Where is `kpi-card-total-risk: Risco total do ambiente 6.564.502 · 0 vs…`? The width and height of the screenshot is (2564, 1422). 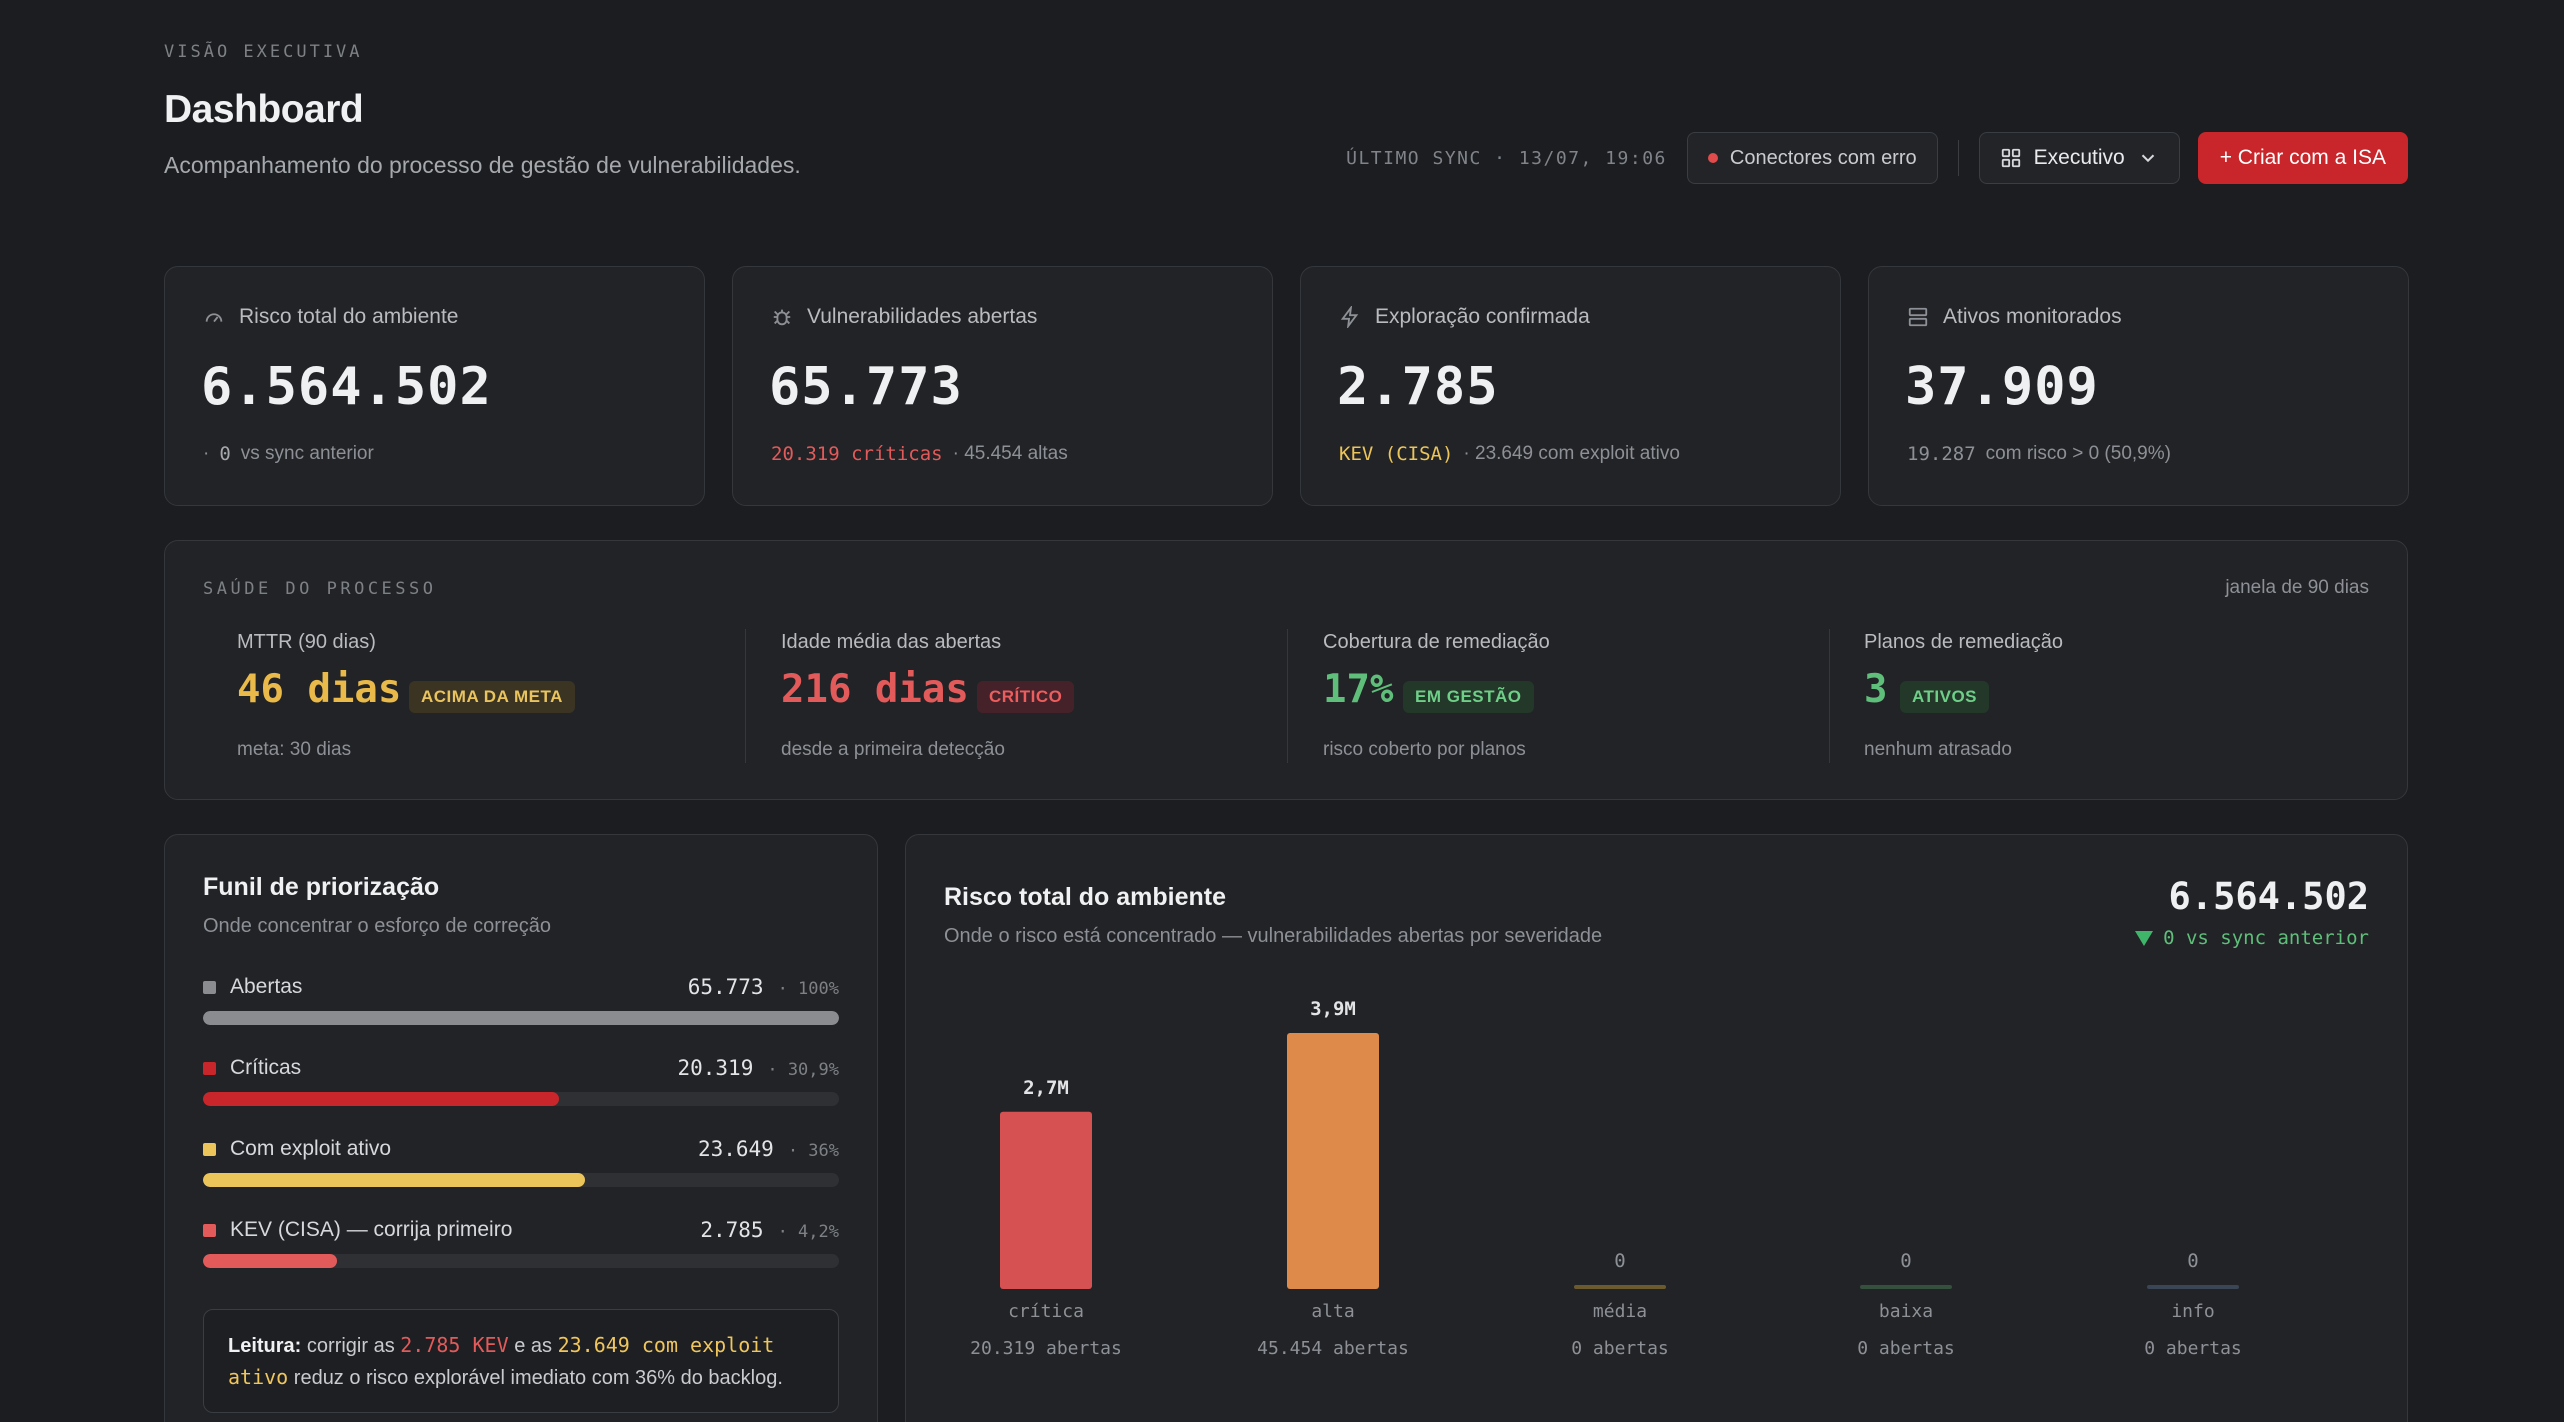 kpi-card-total-risk: Risco total do ambiente 6.564.502 · 0 vs… is located at coordinates (434, 386).